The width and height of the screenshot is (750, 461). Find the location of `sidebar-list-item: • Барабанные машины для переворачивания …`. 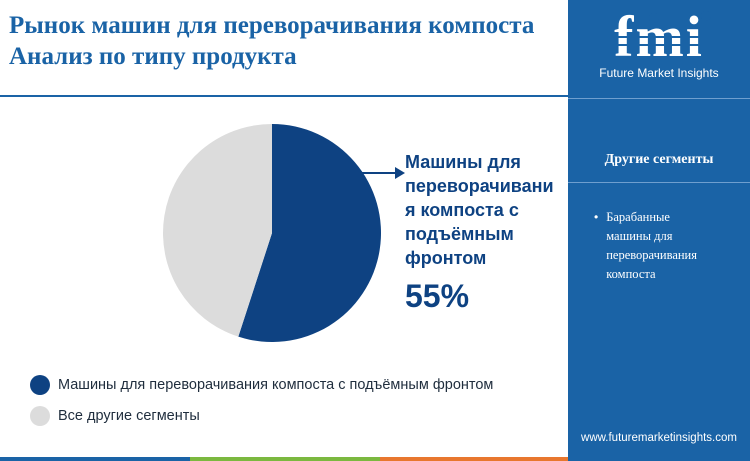

sidebar-list-item: • Барабанные машины для переворачивания … is located at coordinates (664, 246).